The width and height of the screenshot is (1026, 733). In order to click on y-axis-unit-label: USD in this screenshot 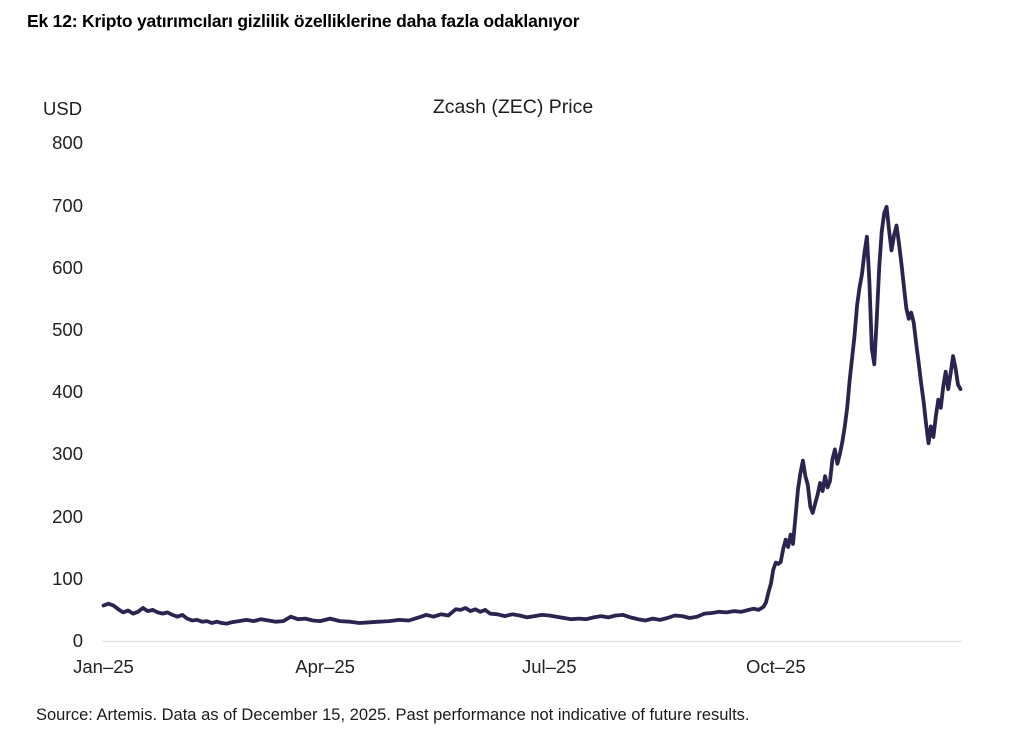, I will do `click(63, 108)`.